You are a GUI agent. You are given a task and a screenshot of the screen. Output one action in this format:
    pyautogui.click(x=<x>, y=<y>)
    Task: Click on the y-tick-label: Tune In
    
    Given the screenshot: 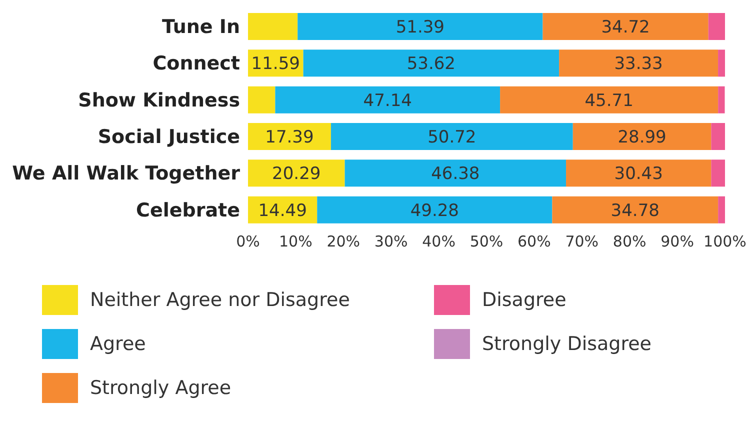 What is the action you would take?
    pyautogui.click(x=201, y=27)
    